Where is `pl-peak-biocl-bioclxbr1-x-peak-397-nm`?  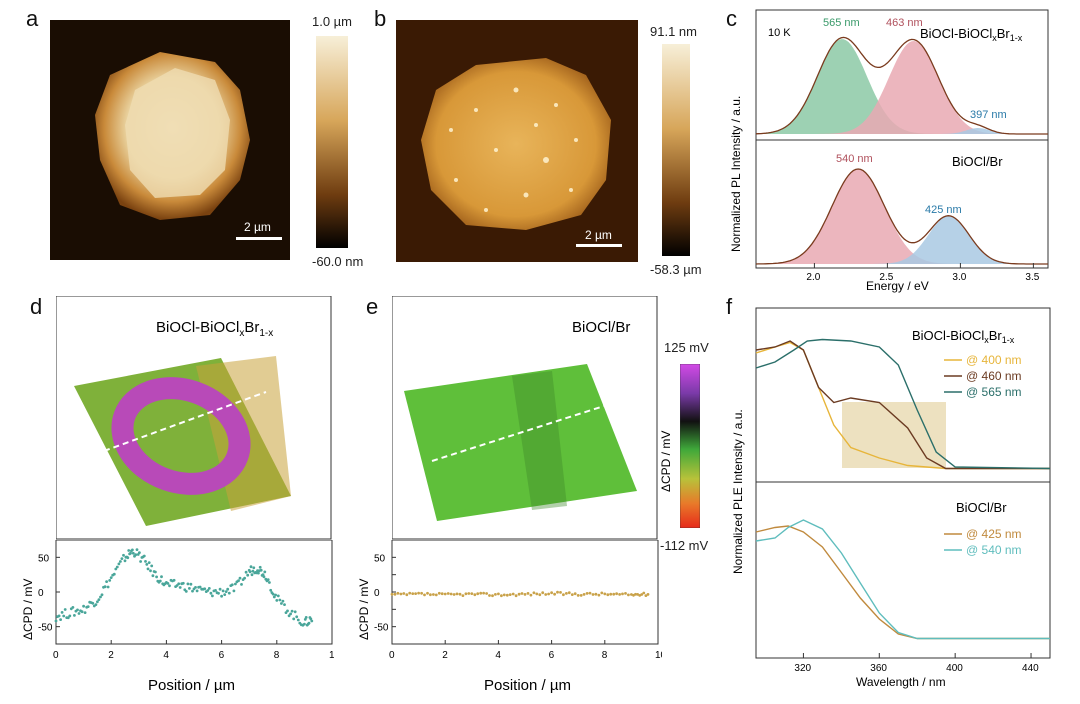 pl-peak-biocl-bioclxbr1-x-peak-397-nm is located at coordinates (902, 131).